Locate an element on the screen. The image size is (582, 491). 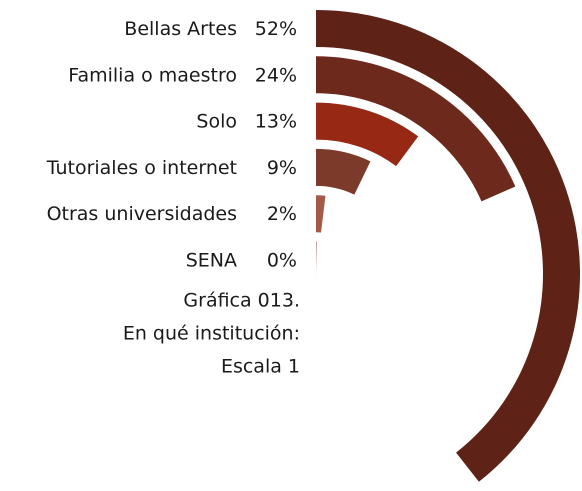
value-label: 0% is located at coordinates (282, 261).